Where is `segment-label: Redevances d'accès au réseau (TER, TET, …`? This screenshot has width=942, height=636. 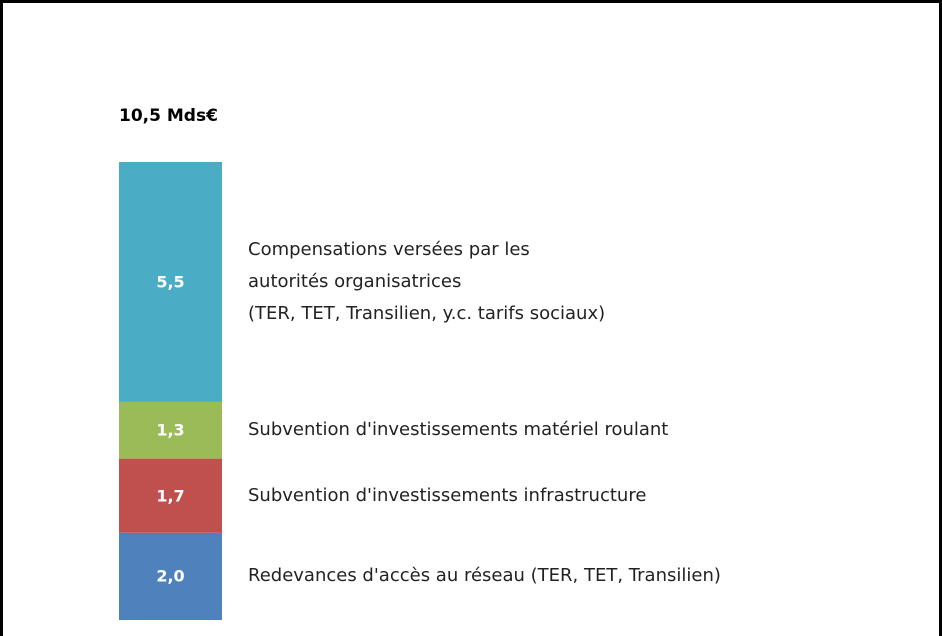 segment-label: Redevances d'accès au réseau (TER, TET, … is located at coordinates (484, 576).